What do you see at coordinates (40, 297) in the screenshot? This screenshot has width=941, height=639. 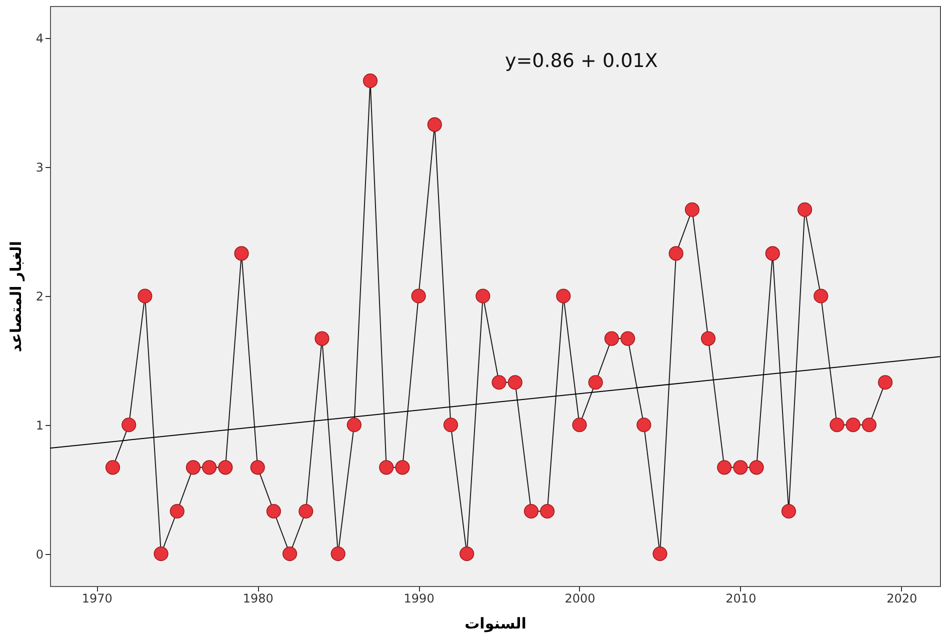 I see `y-tick-label: 2` at bounding box center [40, 297].